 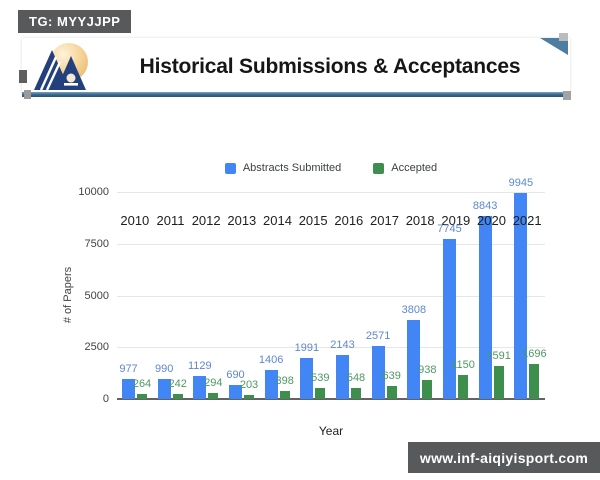 What do you see at coordinates (485, 205) in the screenshot?
I see `bar-value-label: 8843` at bounding box center [485, 205].